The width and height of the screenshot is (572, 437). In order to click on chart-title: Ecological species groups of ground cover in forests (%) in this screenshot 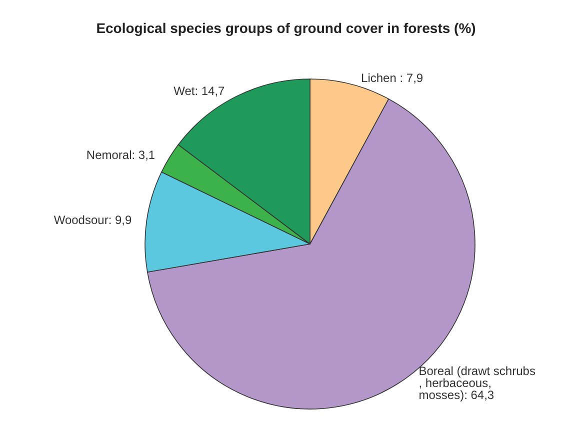, I will do `click(286, 28)`.